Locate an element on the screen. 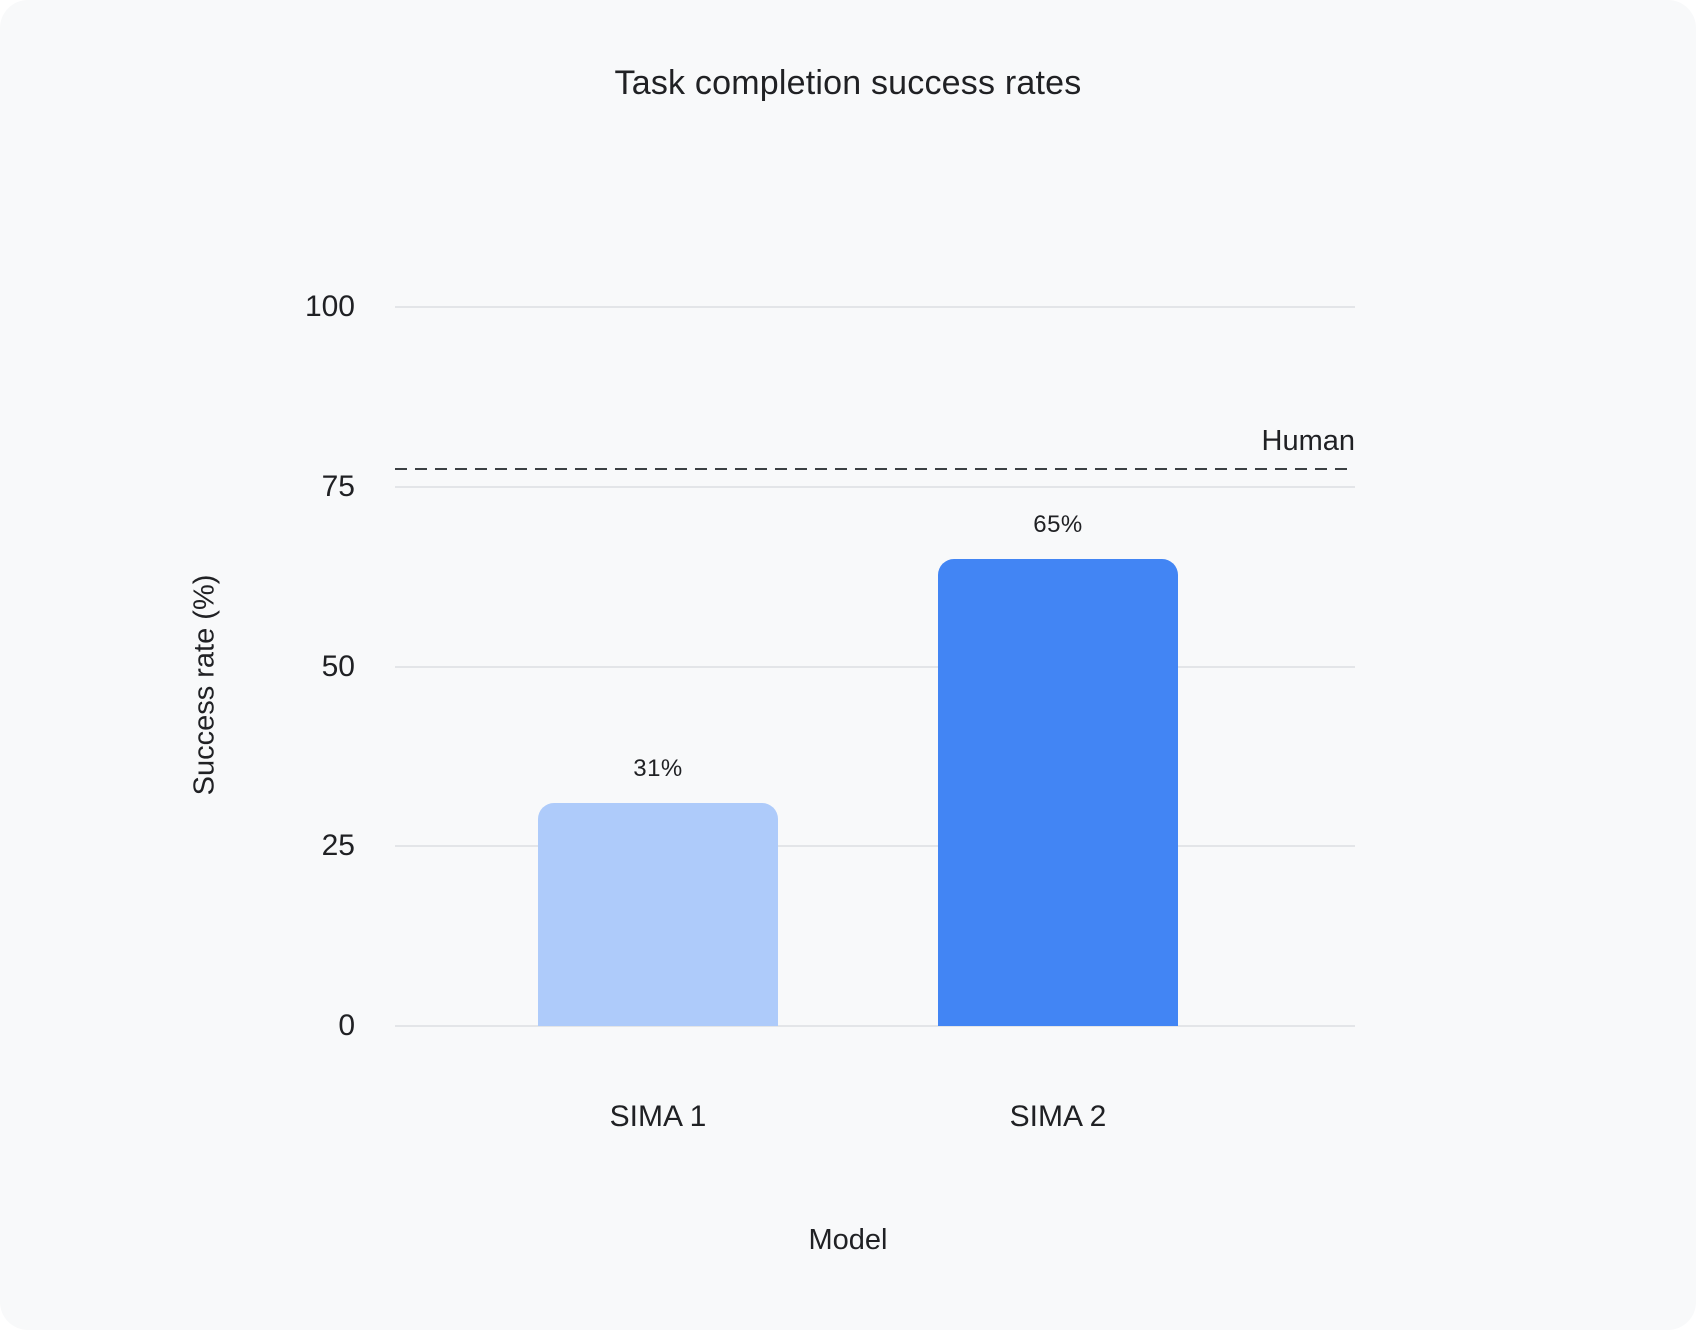 This screenshot has width=1696, height=1330. y-tick-label-25: 25 is located at coordinates (338, 846).